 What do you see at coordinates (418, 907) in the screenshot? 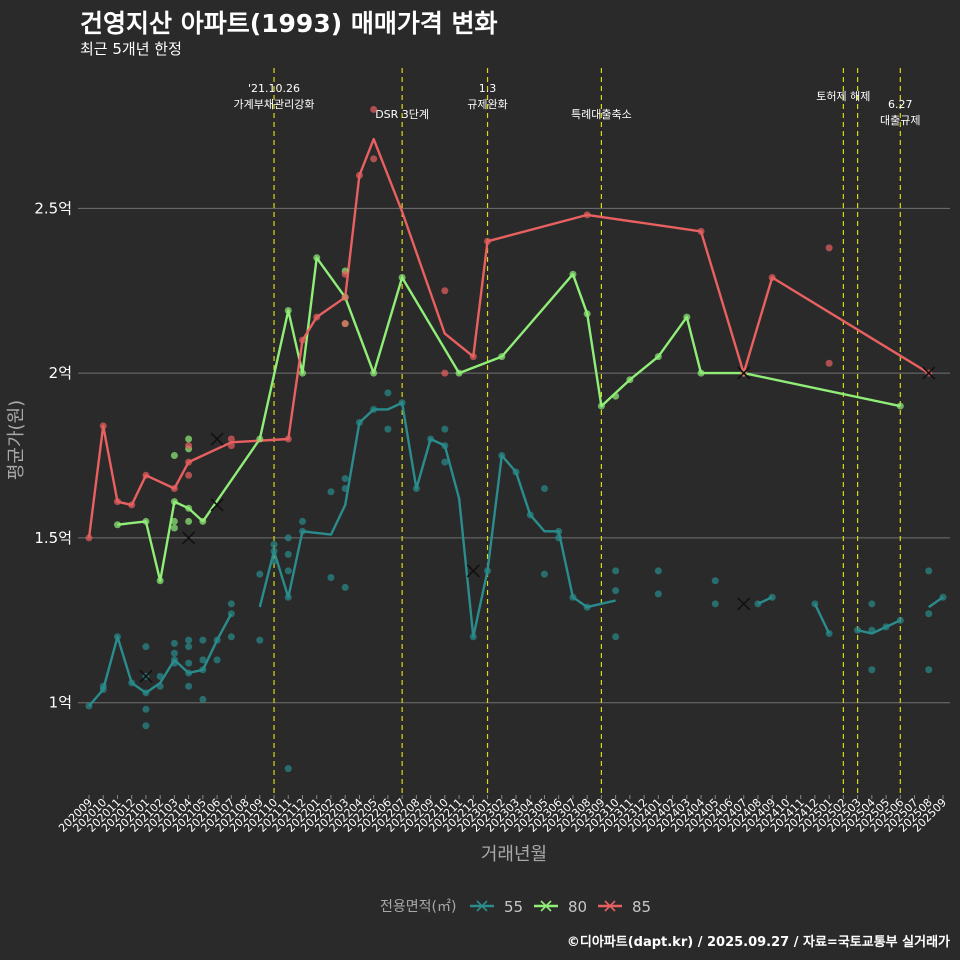
I see `legend-title: 전용면적(㎡)` at bounding box center [418, 907].